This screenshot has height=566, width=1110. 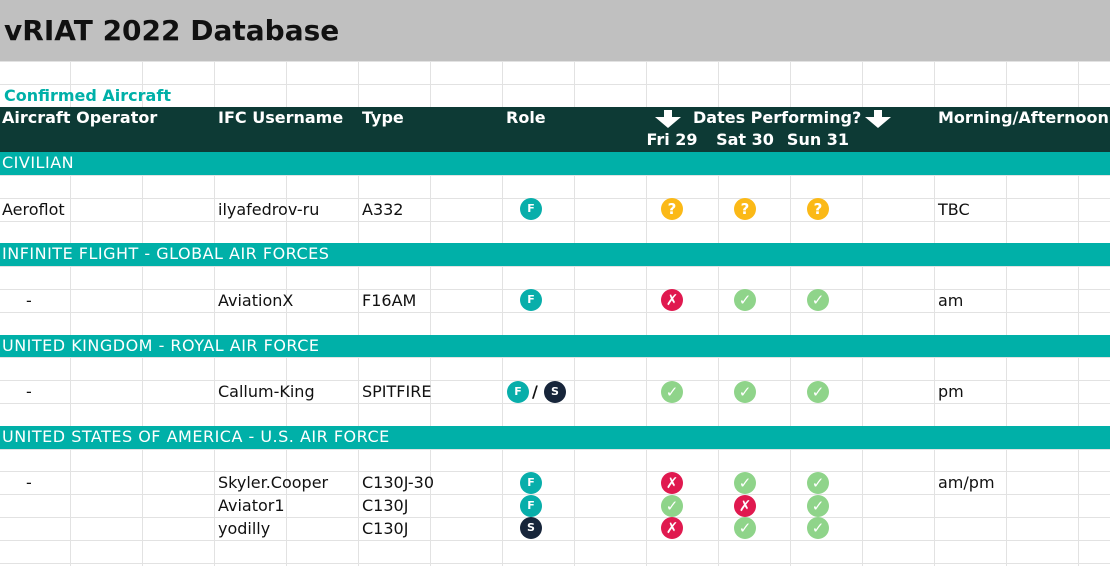 What do you see at coordinates (266, 392) in the screenshot?
I see `username: Callum-King` at bounding box center [266, 392].